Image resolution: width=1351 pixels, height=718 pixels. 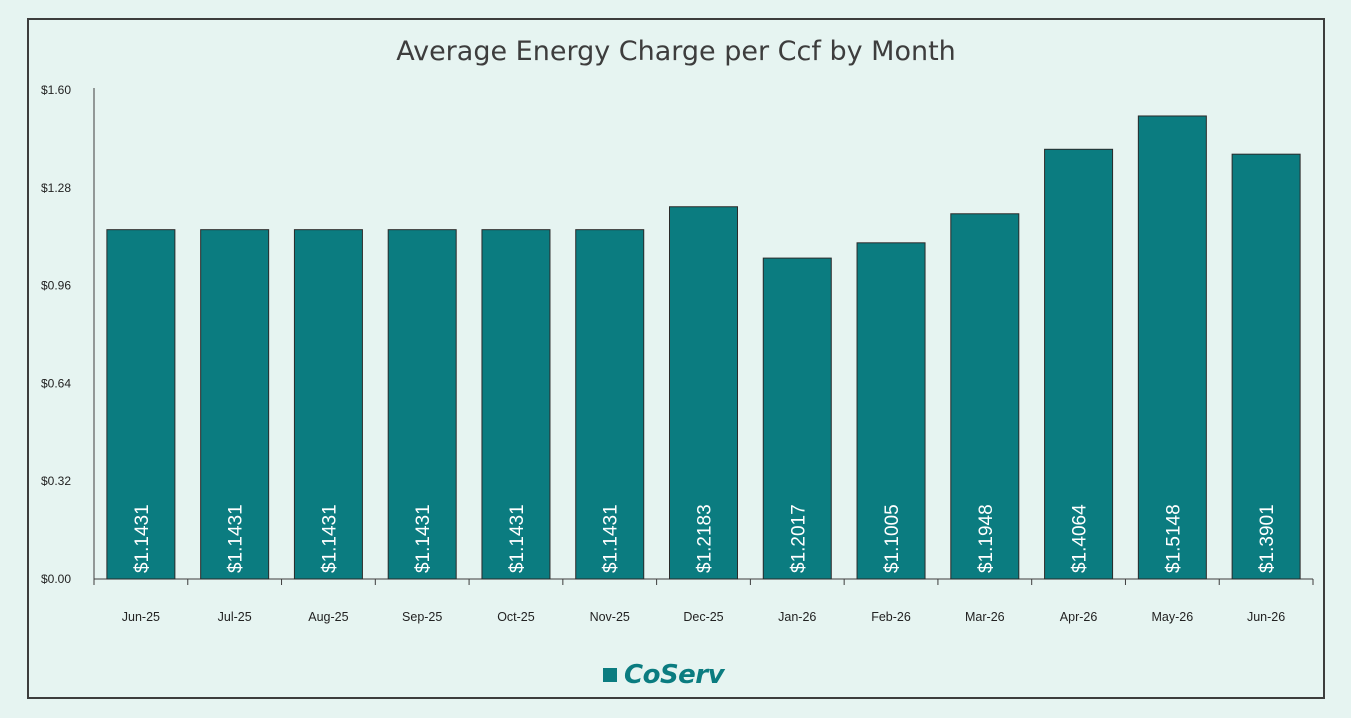 I want to click on x-tick-label: Jul-25, so click(x=235, y=617).